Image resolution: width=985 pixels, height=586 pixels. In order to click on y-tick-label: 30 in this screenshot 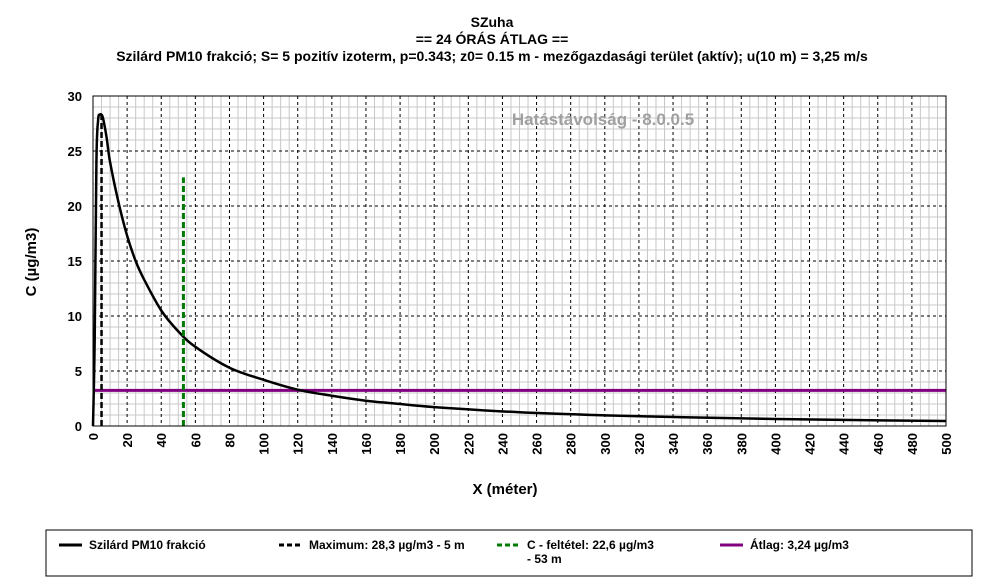, I will do `click(75, 96)`.